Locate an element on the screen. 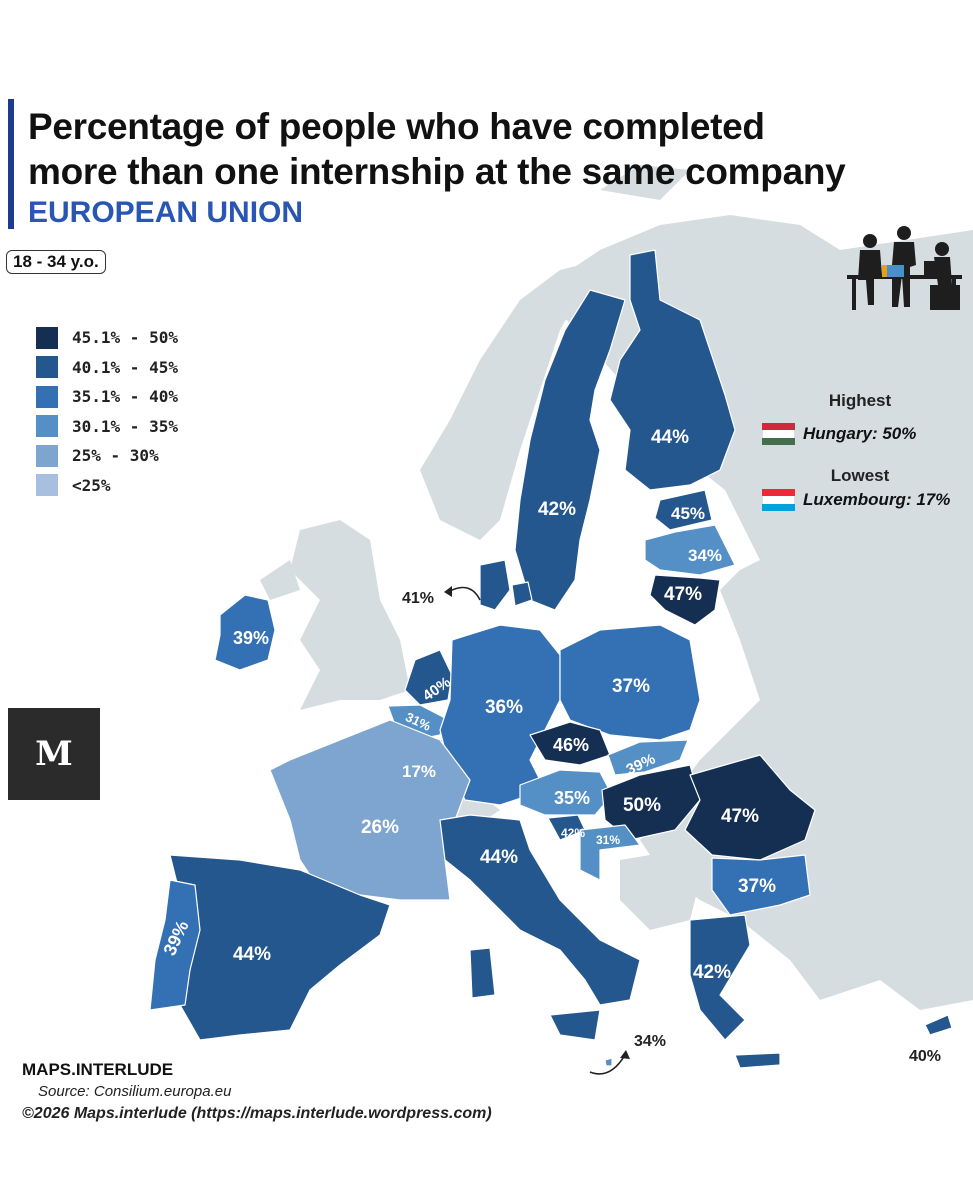  highest-text: Hungary: 50% is located at coordinates (860, 433).